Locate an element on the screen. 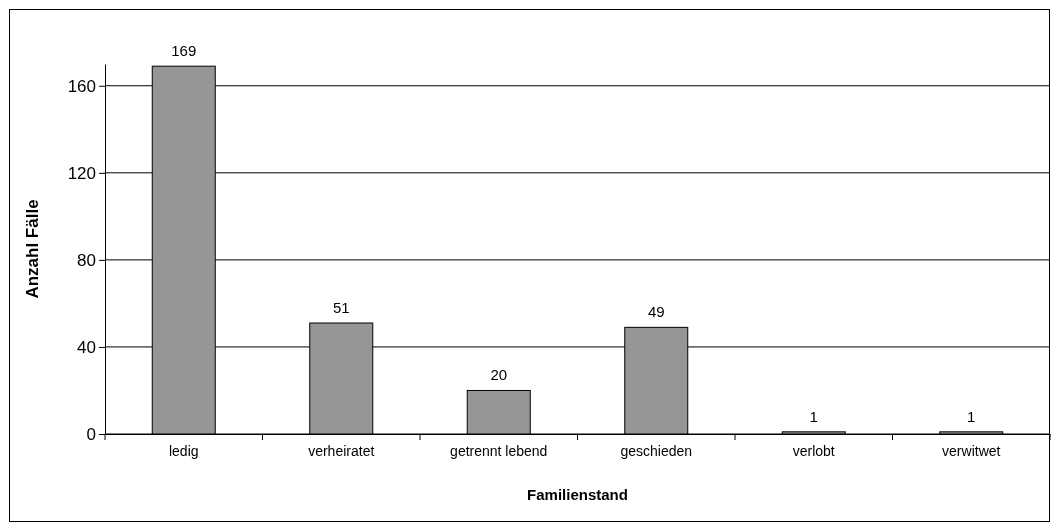 Image resolution: width=1056 pixels, height=523 pixels. y-tick-label: 120 is located at coordinates (81, 173).